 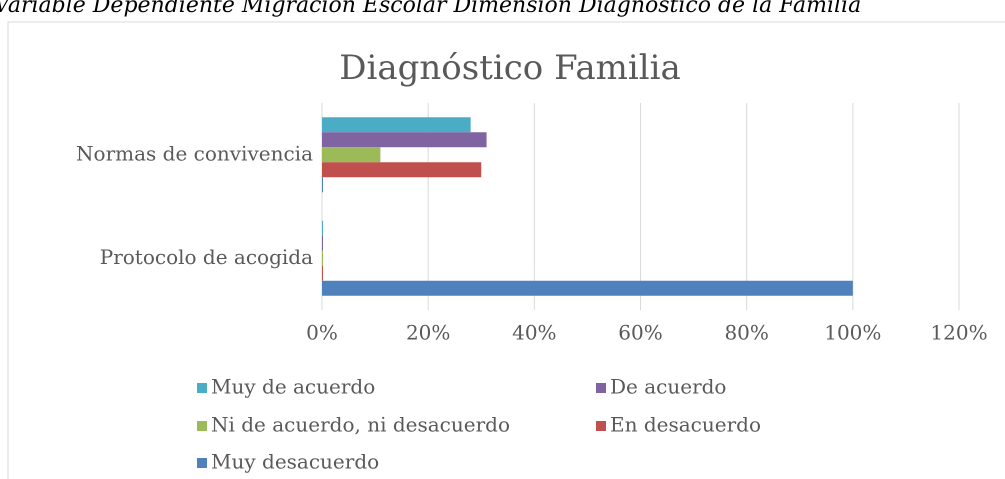 I want to click on x-tick-label: 120%, so click(x=958, y=333).